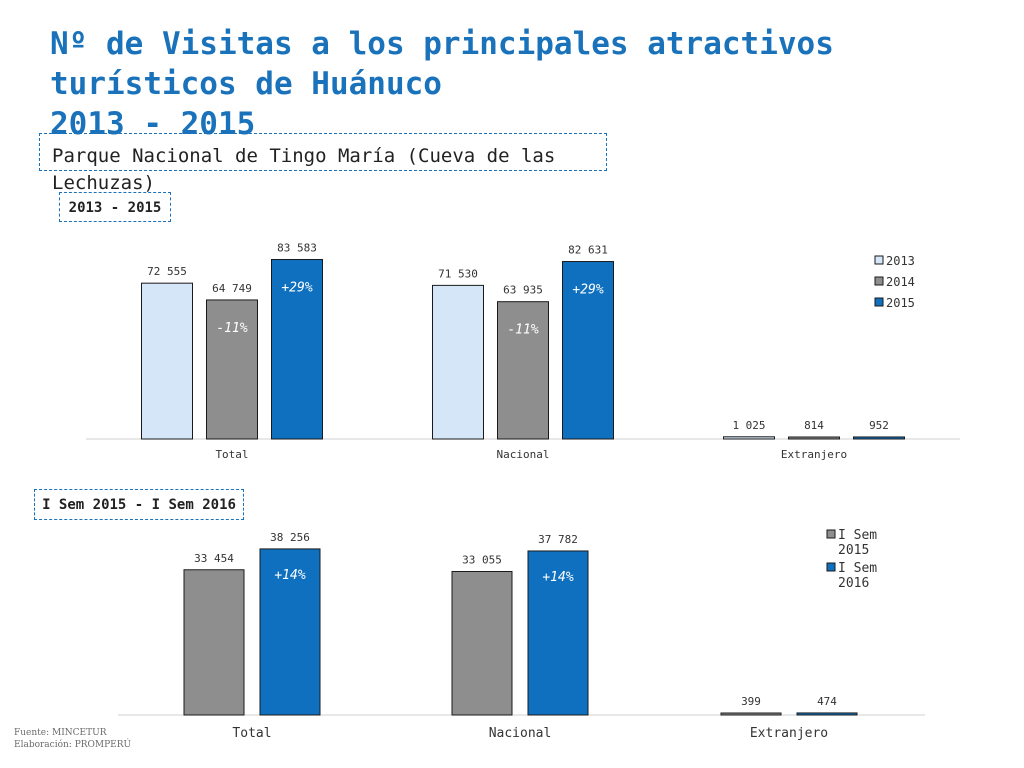  What do you see at coordinates (214, 558) in the screenshot?
I see `data-label-total-i-sem-2015: 33 454` at bounding box center [214, 558].